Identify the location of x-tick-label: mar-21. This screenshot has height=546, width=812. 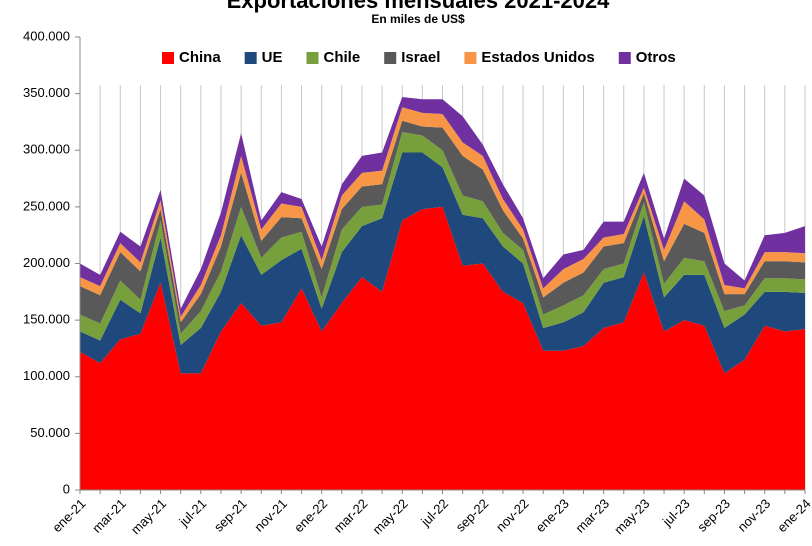
(109, 516).